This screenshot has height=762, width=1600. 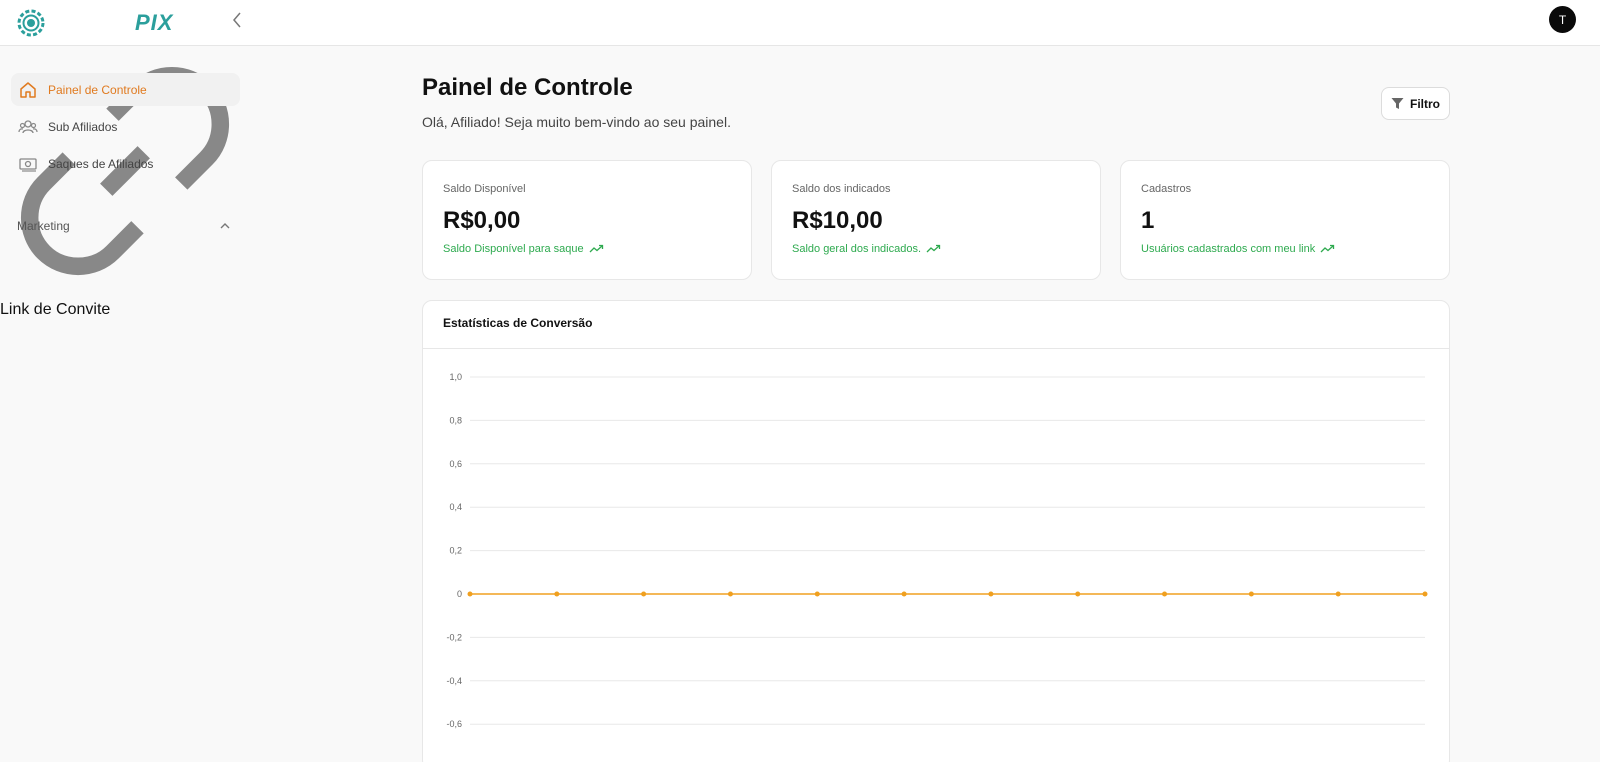 I want to click on filter-icon, so click(x=1397, y=103).